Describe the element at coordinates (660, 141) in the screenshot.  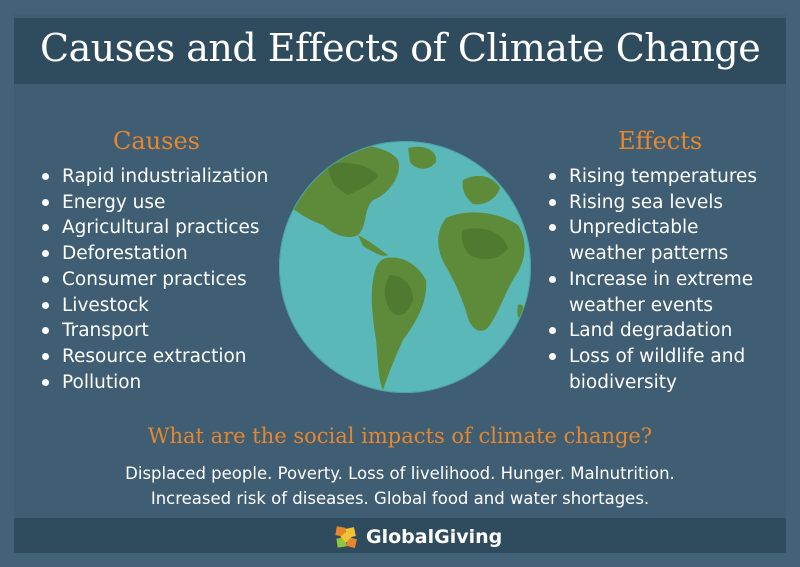
I see `effects-heading: Effects` at that location.